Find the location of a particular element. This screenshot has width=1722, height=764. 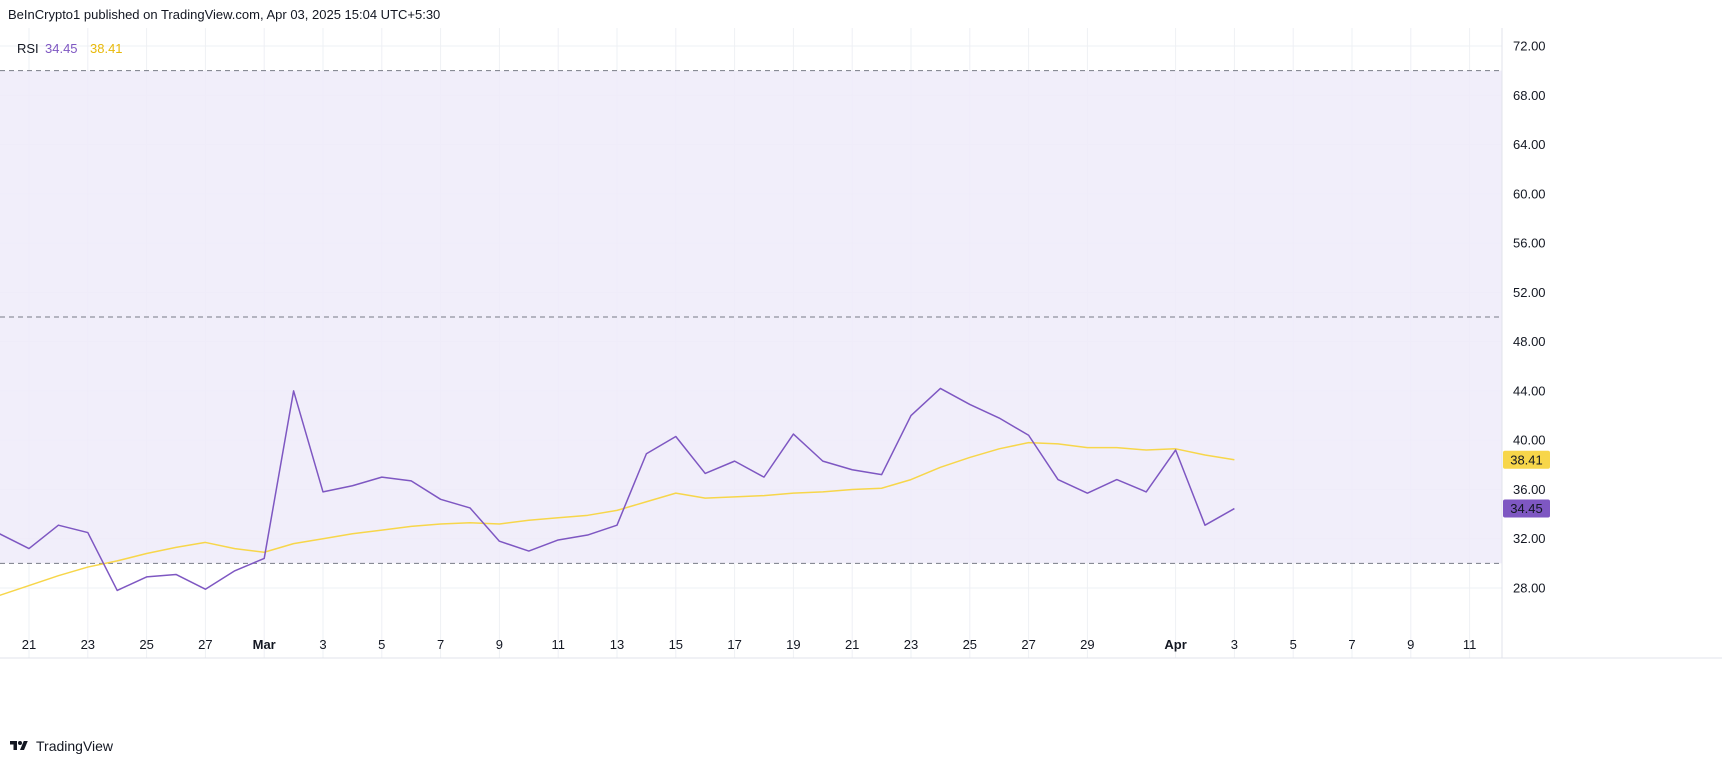

tradingview-brand: TradingView is located at coordinates (60, 746).